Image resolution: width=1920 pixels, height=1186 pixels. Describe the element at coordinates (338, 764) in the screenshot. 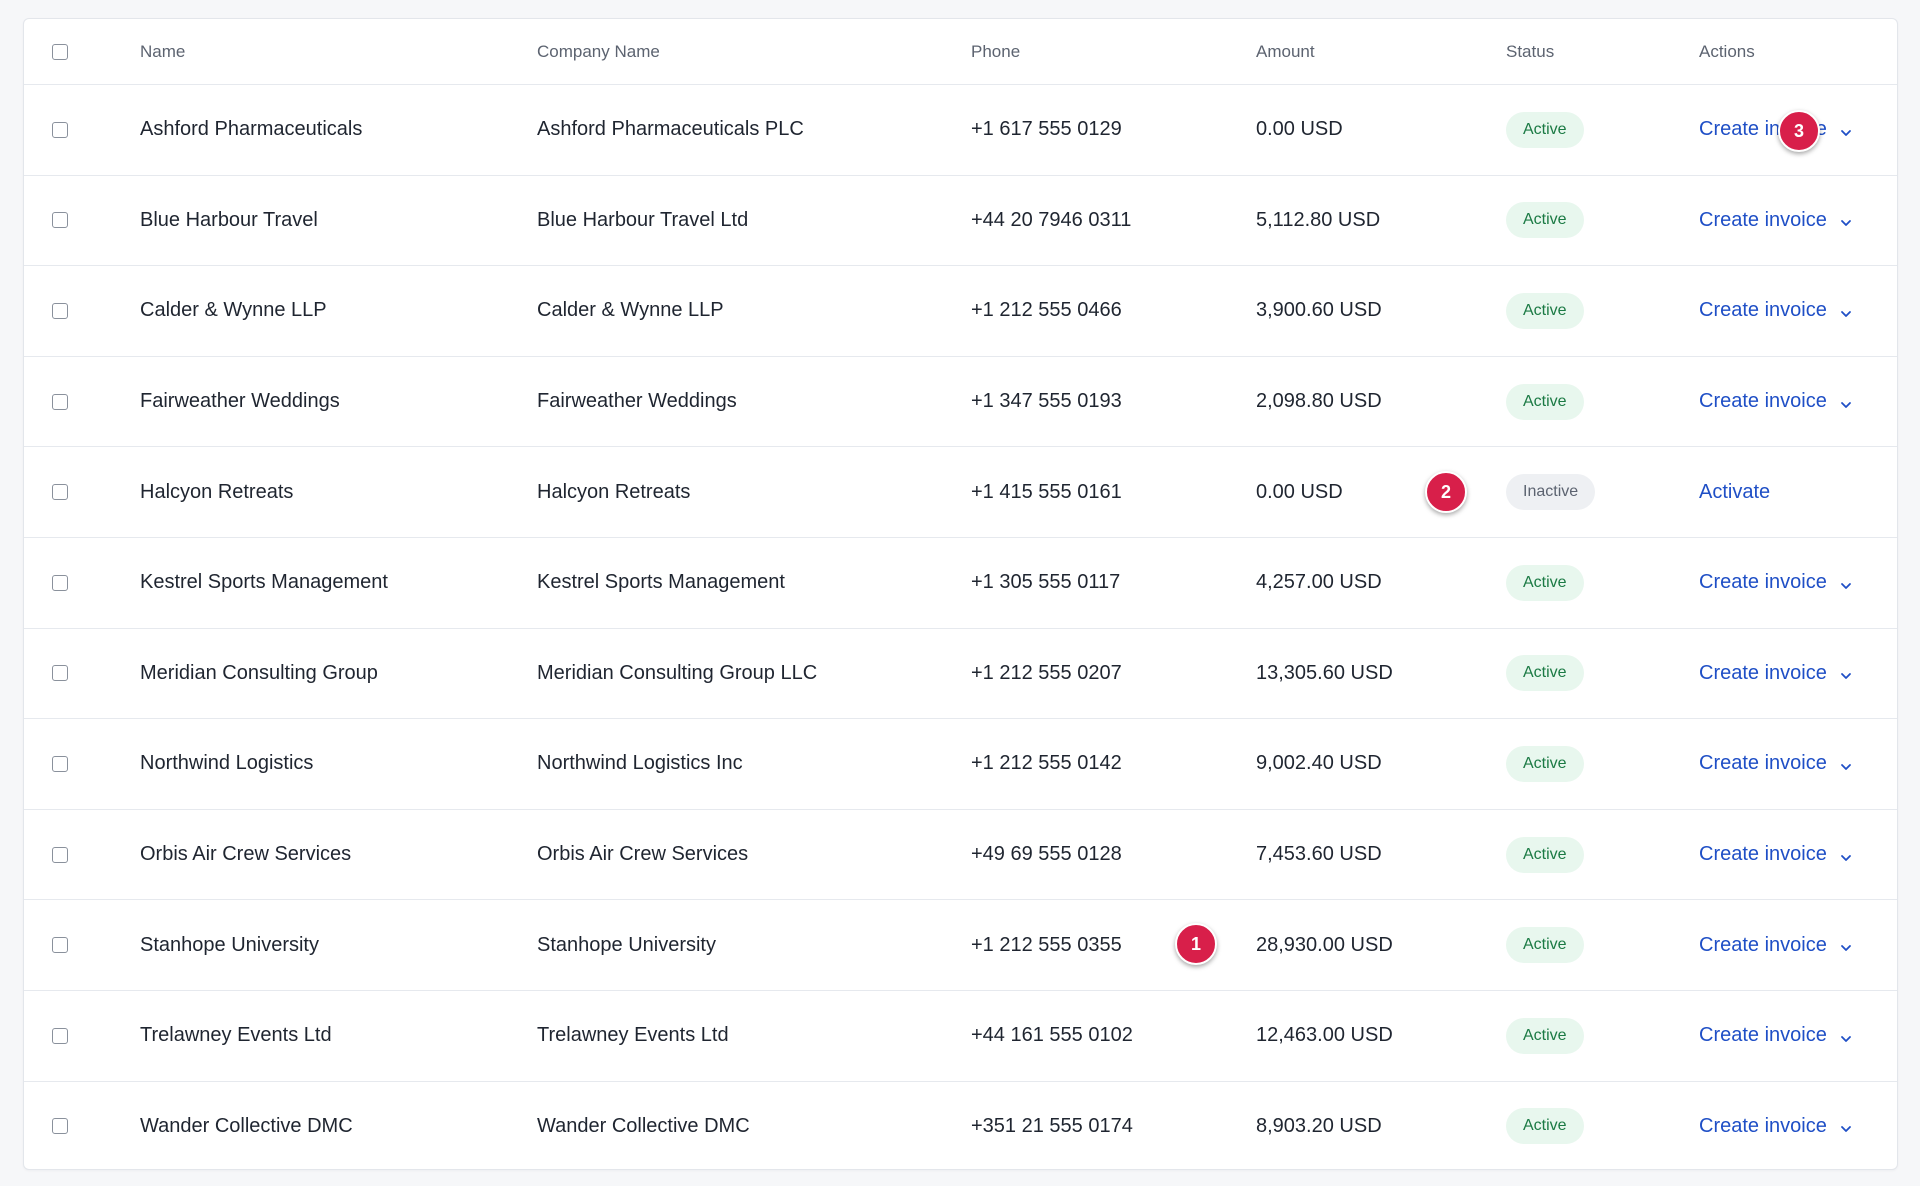

I see `cell-name: Northwind Logistics` at that location.